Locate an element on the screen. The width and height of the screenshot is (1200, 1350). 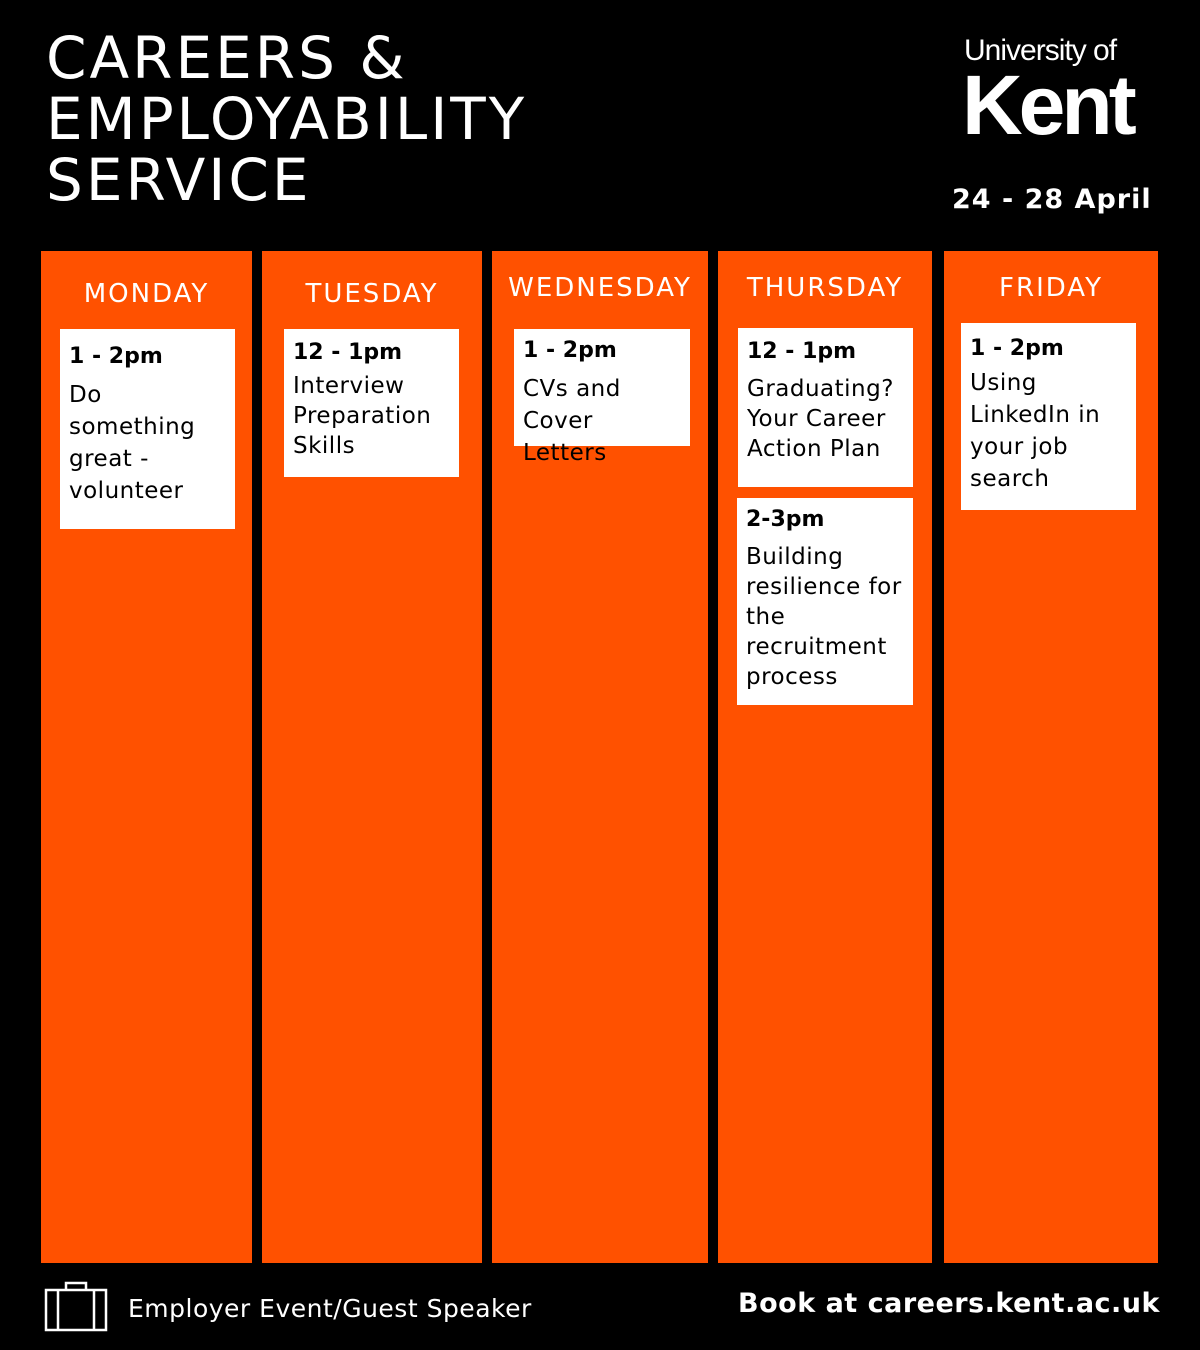
logo-main-text: Kent is located at coordinates (1049, 105).